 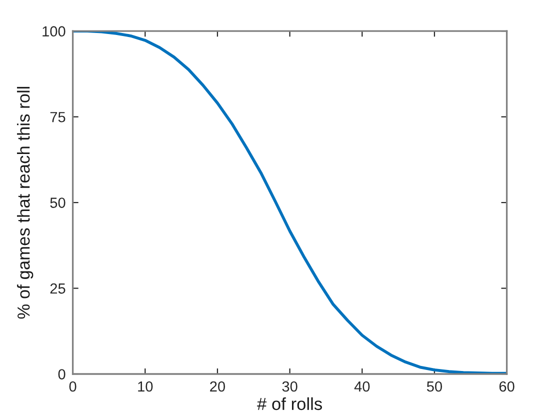 What do you see at coordinates (72, 386) in the screenshot?
I see `x-tick-label: 0` at bounding box center [72, 386].